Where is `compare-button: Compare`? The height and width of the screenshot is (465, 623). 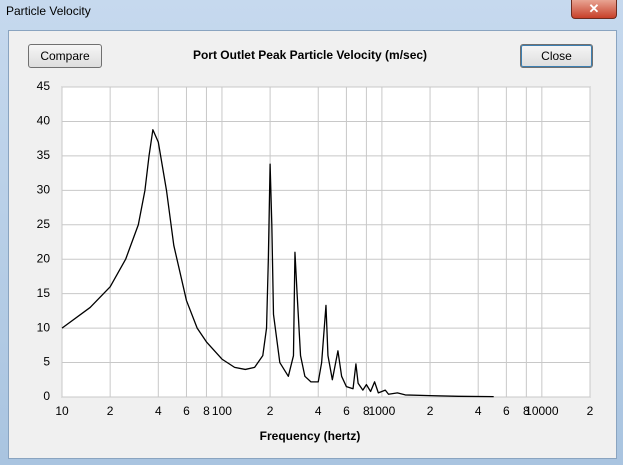
compare-button: Compare is located at coordinates (65, 56).